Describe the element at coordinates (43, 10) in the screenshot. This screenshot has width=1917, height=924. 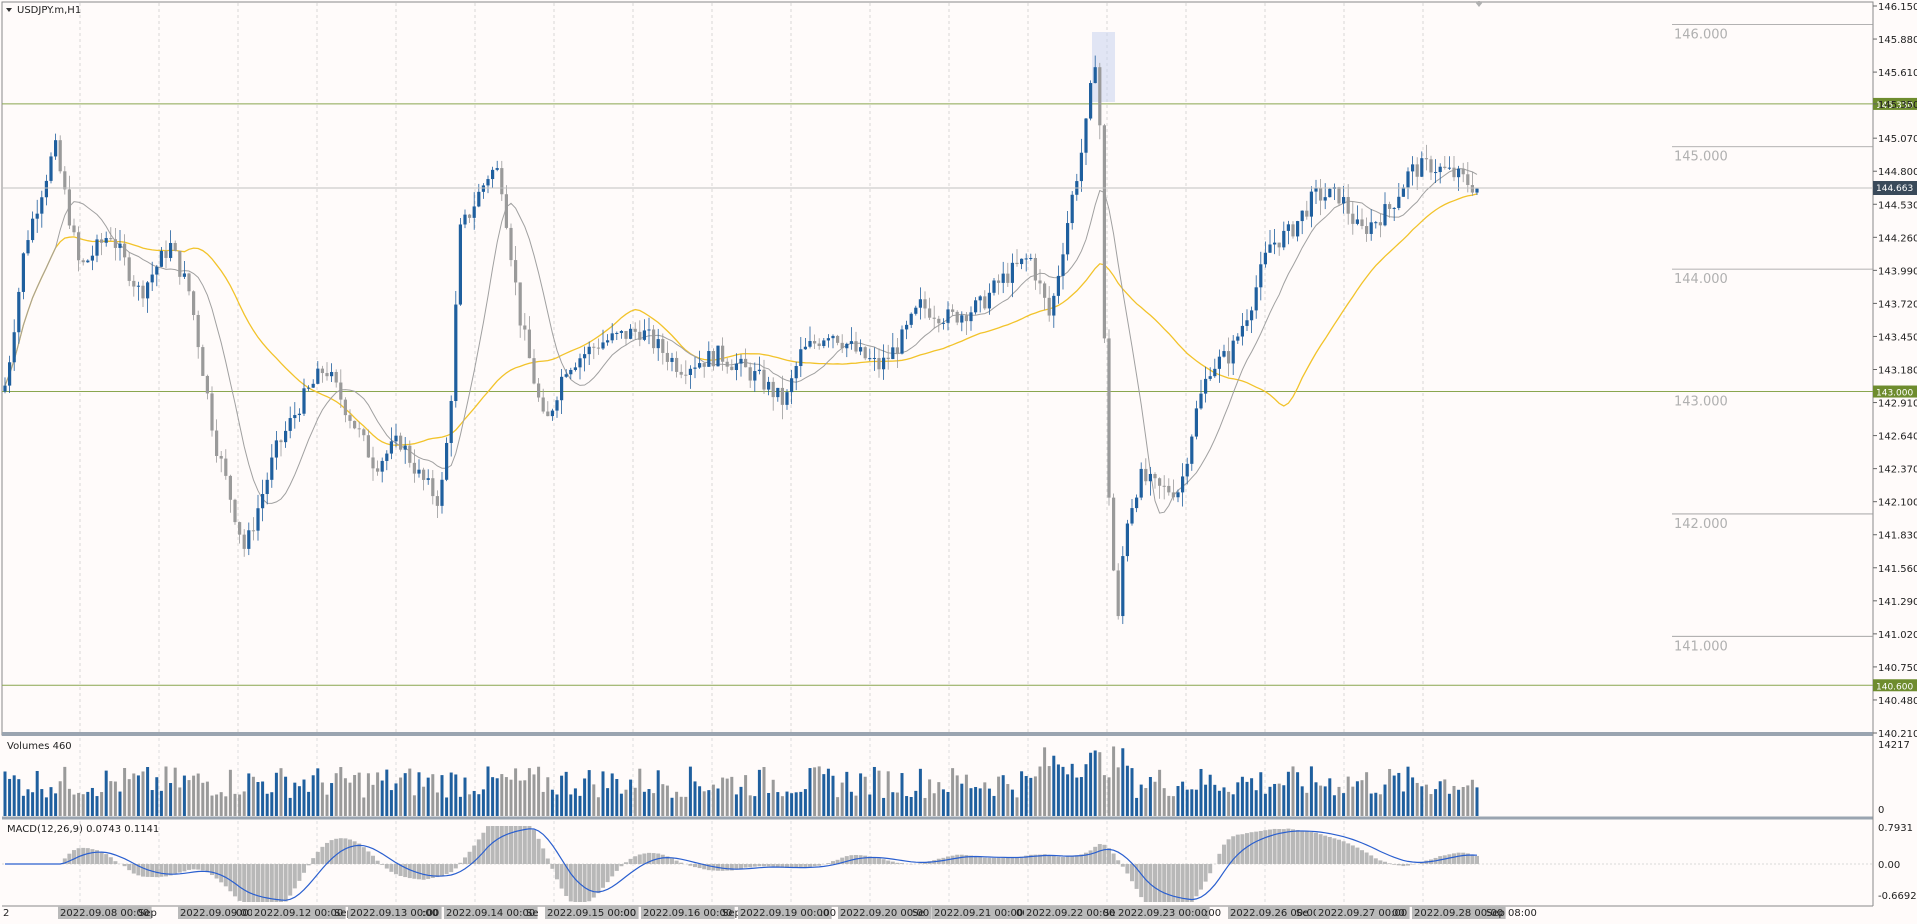
I see `window-menu: USDJPY.m,H1` at that location.